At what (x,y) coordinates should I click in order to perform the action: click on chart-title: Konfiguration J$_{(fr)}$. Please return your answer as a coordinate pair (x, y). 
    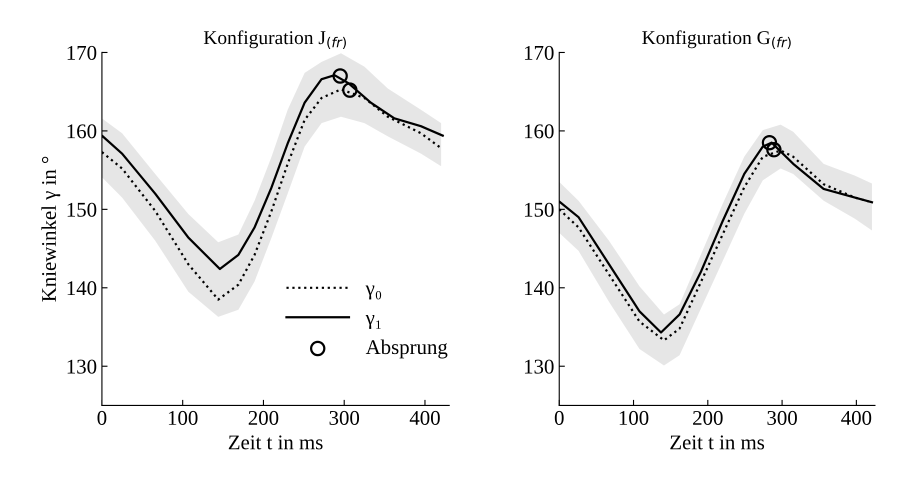
    Looking at the image, I should click on (275, 40).